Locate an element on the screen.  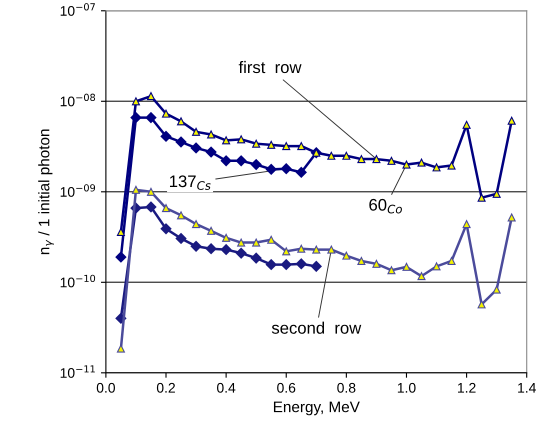
x-tick-label: 0.0 is located at coordinates (105, 387).